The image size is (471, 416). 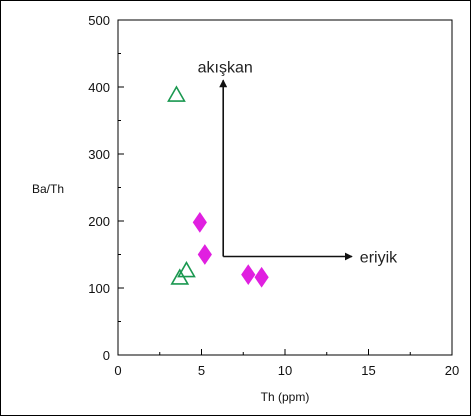 I want to click on annotation-label: akışkan, so click(x=225, y=67).